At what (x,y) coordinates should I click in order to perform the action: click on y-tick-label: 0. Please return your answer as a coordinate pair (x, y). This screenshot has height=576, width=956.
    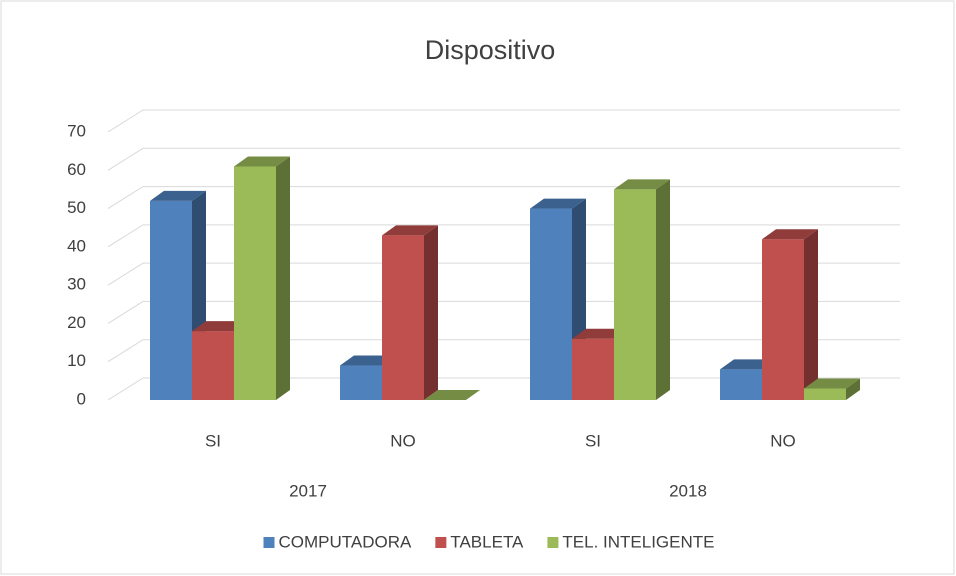
    Looking at the image, I should click on (81, 398).